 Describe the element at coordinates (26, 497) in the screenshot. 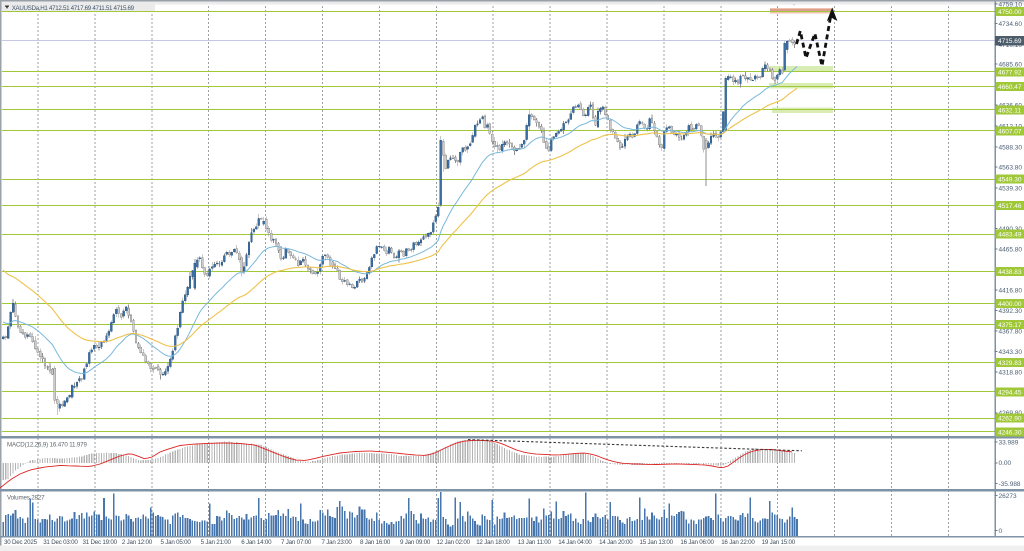

I see `svg-text: Volumes 2827` at that location.